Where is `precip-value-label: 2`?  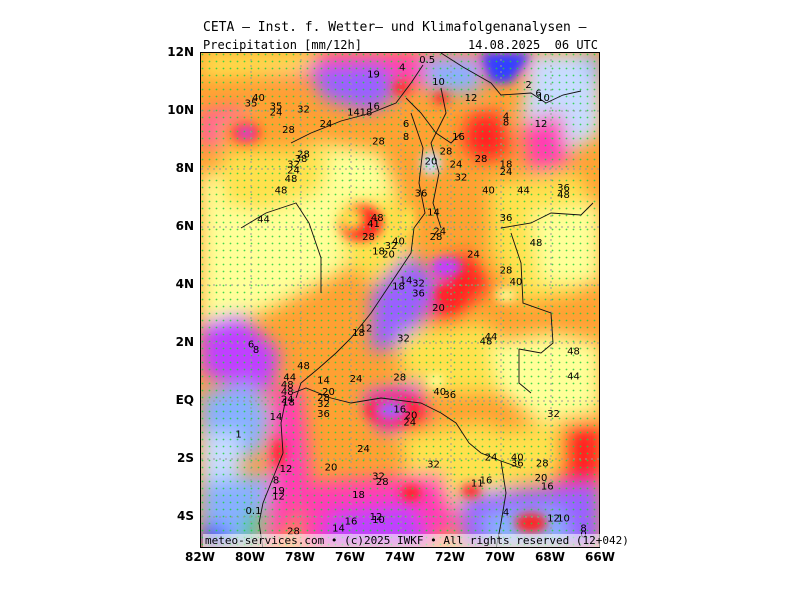
precip-value-label: 2 is located at coordinates (528, 85).